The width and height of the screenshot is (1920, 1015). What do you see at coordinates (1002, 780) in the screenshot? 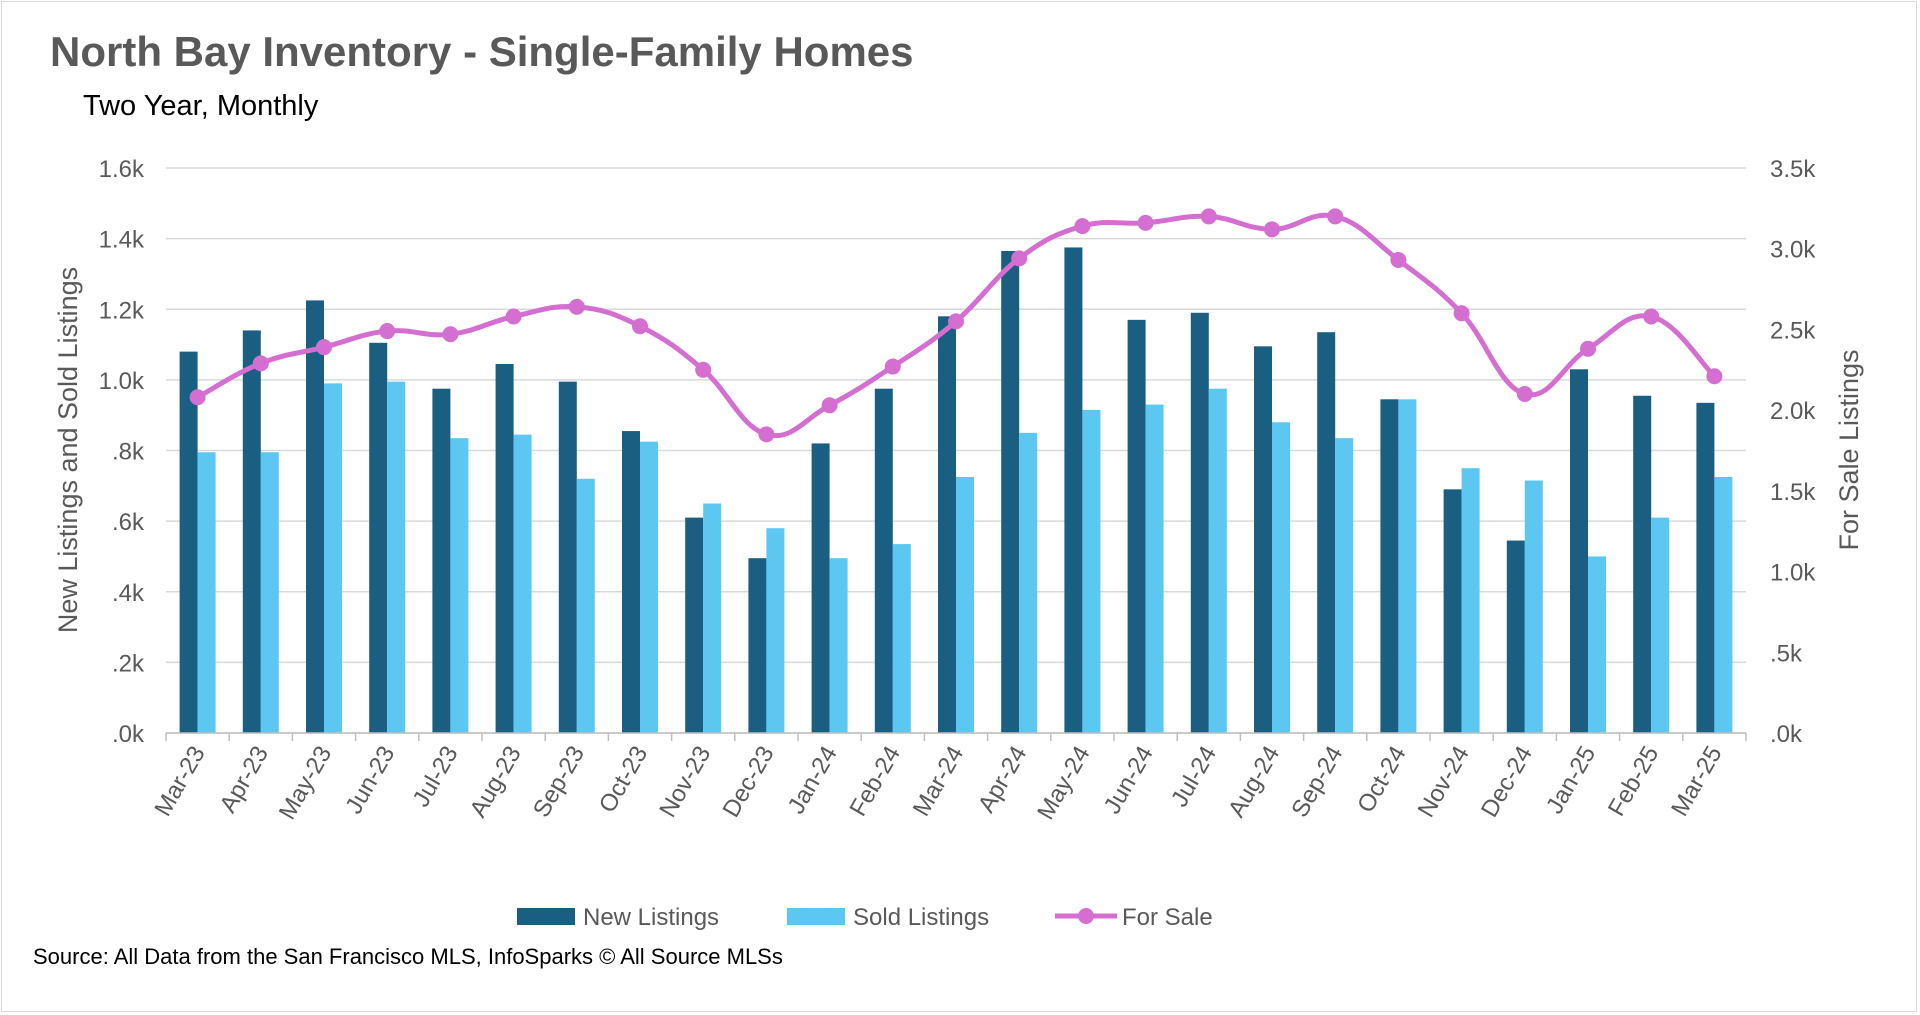
I see `x-tick-label: Apr-24` at bounding box center [1002, 780].